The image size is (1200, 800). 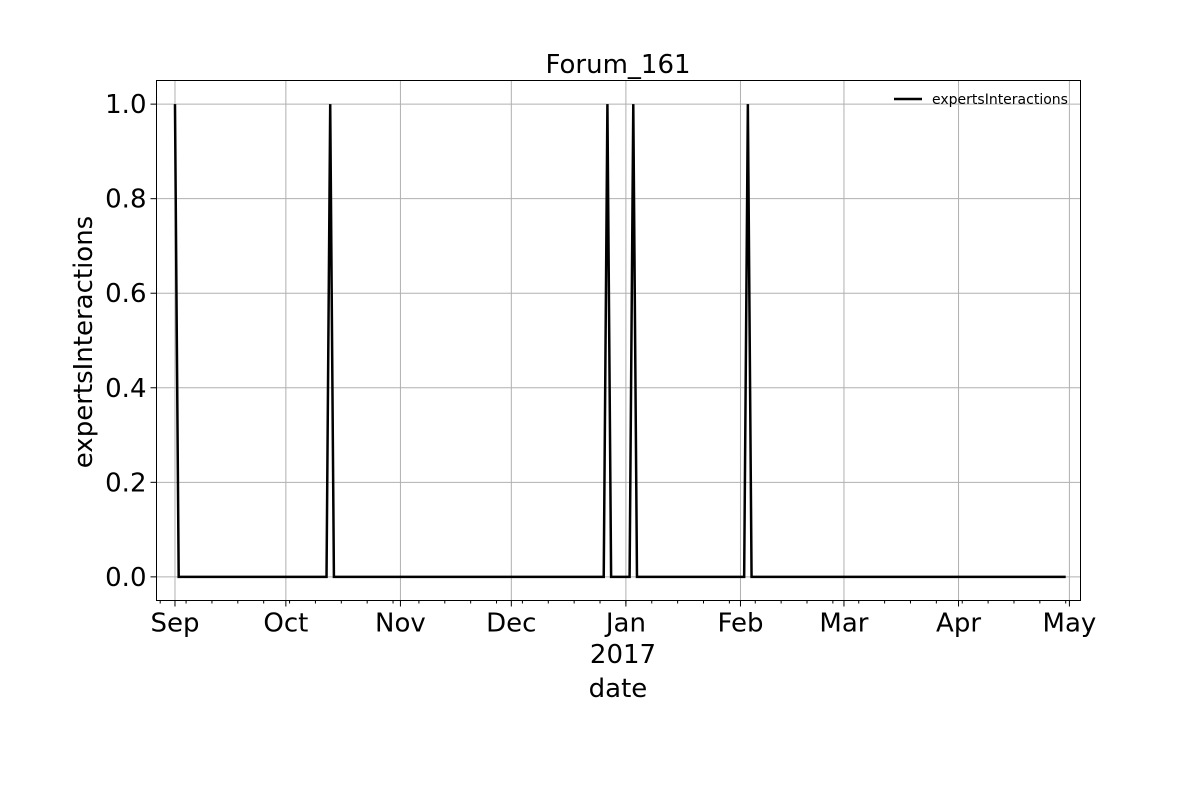 What do you see at coordinates (174, 624) in the screenshot?
I see `x-tick-label: Sep` at bounding box center [174, 624].